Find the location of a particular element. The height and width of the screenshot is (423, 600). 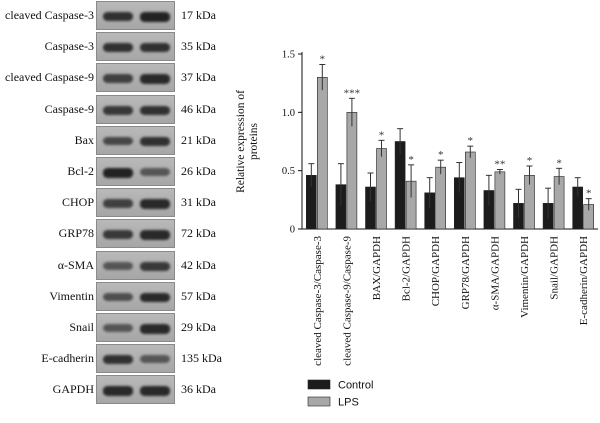

blot-molecular-weight: 29 kDa is located at coordinates (198, 327).